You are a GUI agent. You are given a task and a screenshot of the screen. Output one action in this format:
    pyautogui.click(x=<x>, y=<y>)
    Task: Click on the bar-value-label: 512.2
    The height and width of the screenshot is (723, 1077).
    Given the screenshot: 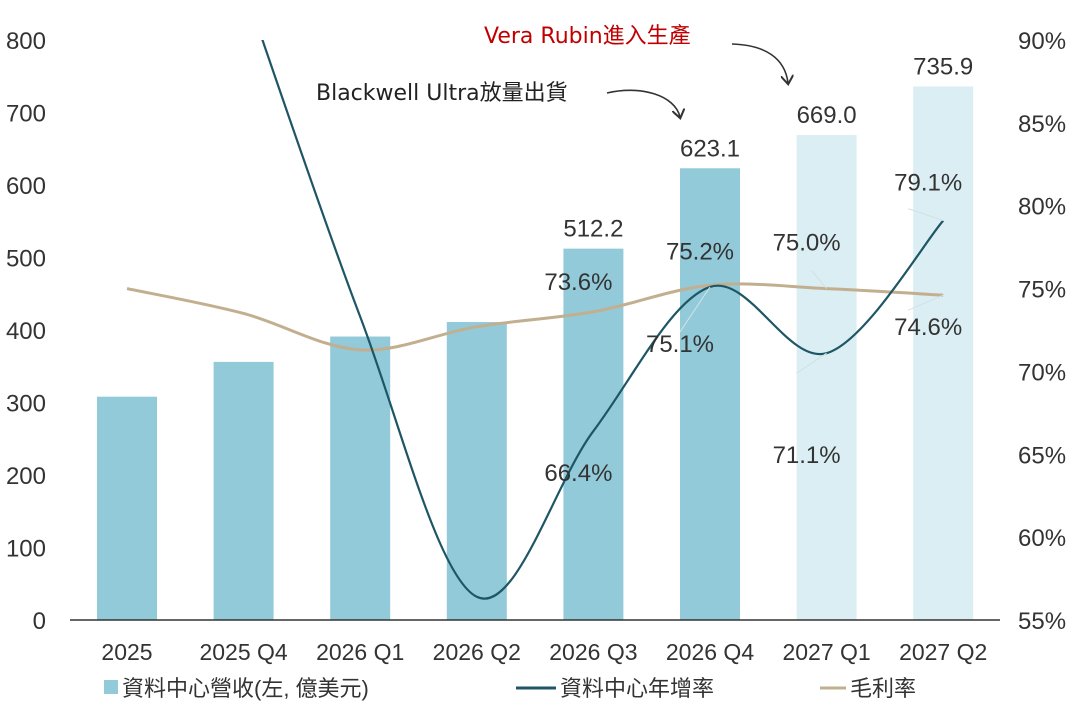 What is the action you would take?
    pyautogui.click(x=593, y=229)
    